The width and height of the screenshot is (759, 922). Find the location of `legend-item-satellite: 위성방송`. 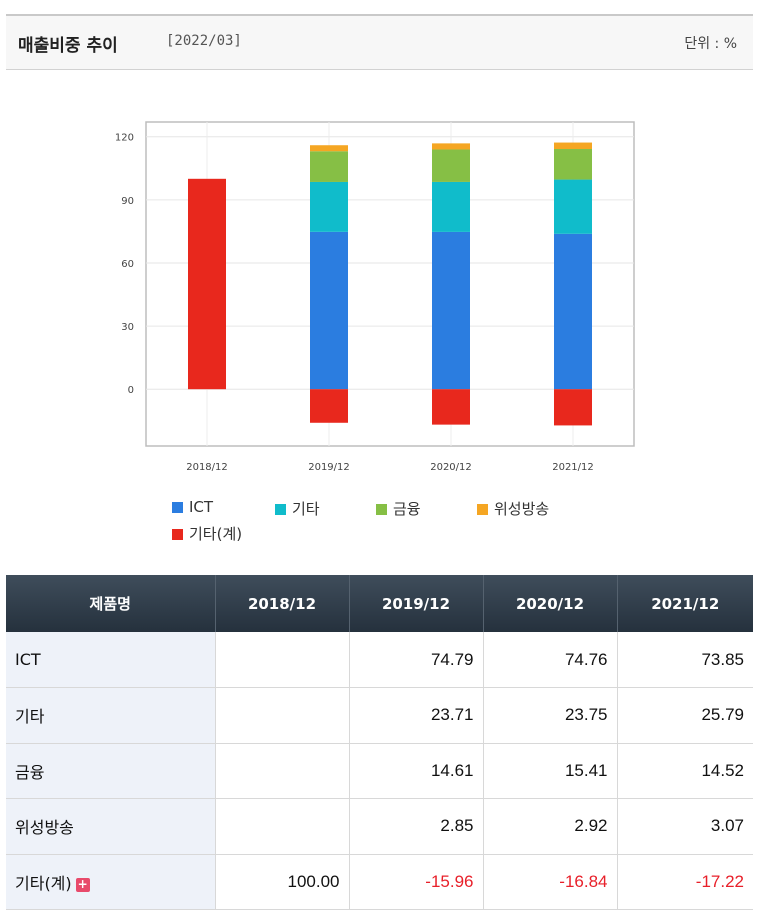

legend-item-satellite: 위성방송 is located at coordinates (513, 508).